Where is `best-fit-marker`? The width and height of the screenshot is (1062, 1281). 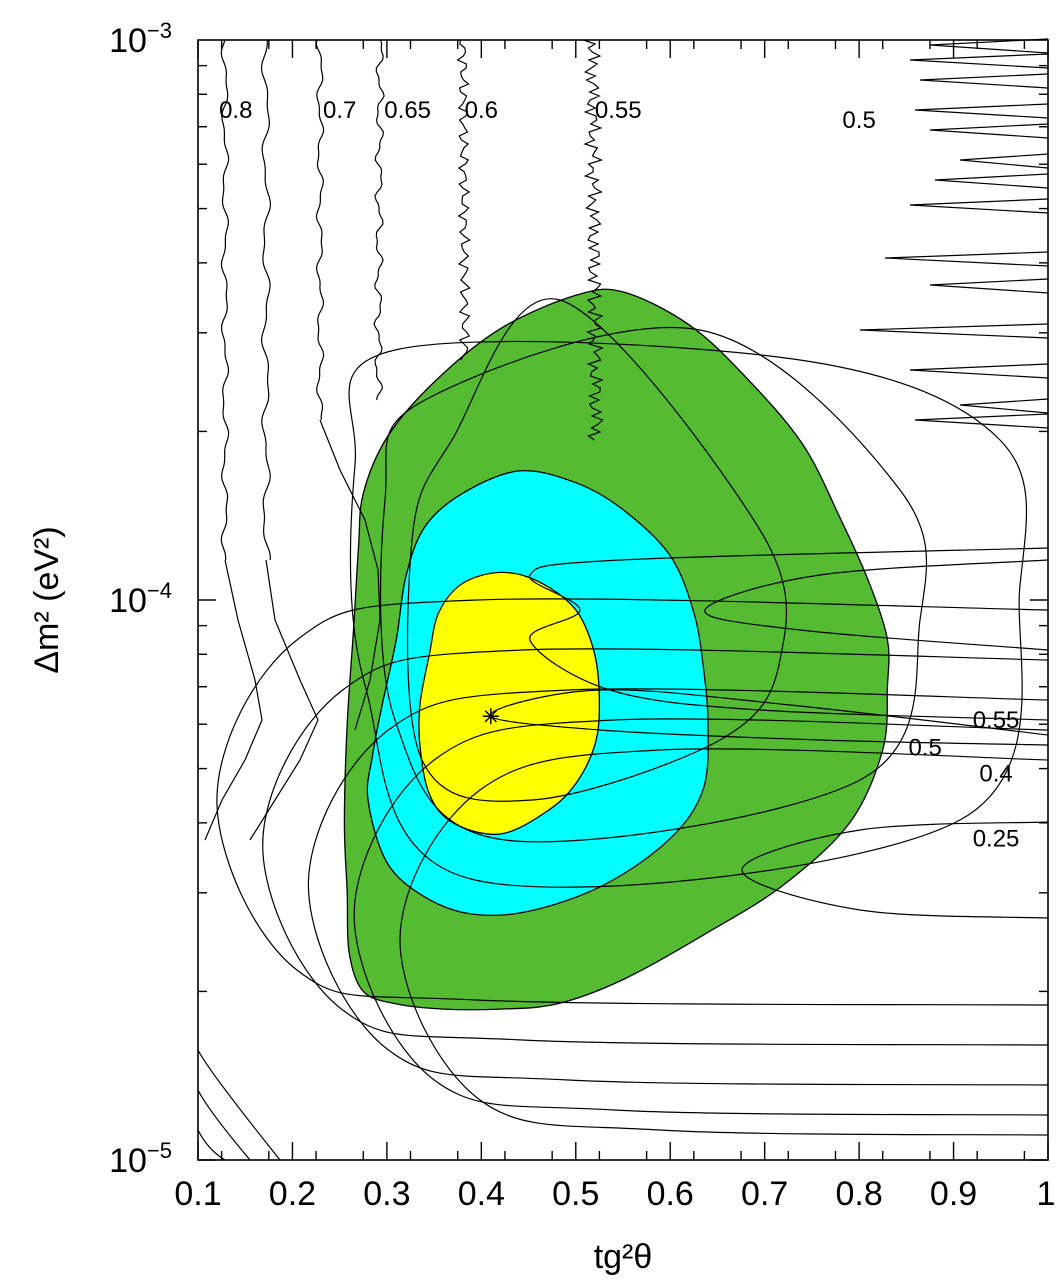
best-fit-marker is located at coordinates (490, 716).